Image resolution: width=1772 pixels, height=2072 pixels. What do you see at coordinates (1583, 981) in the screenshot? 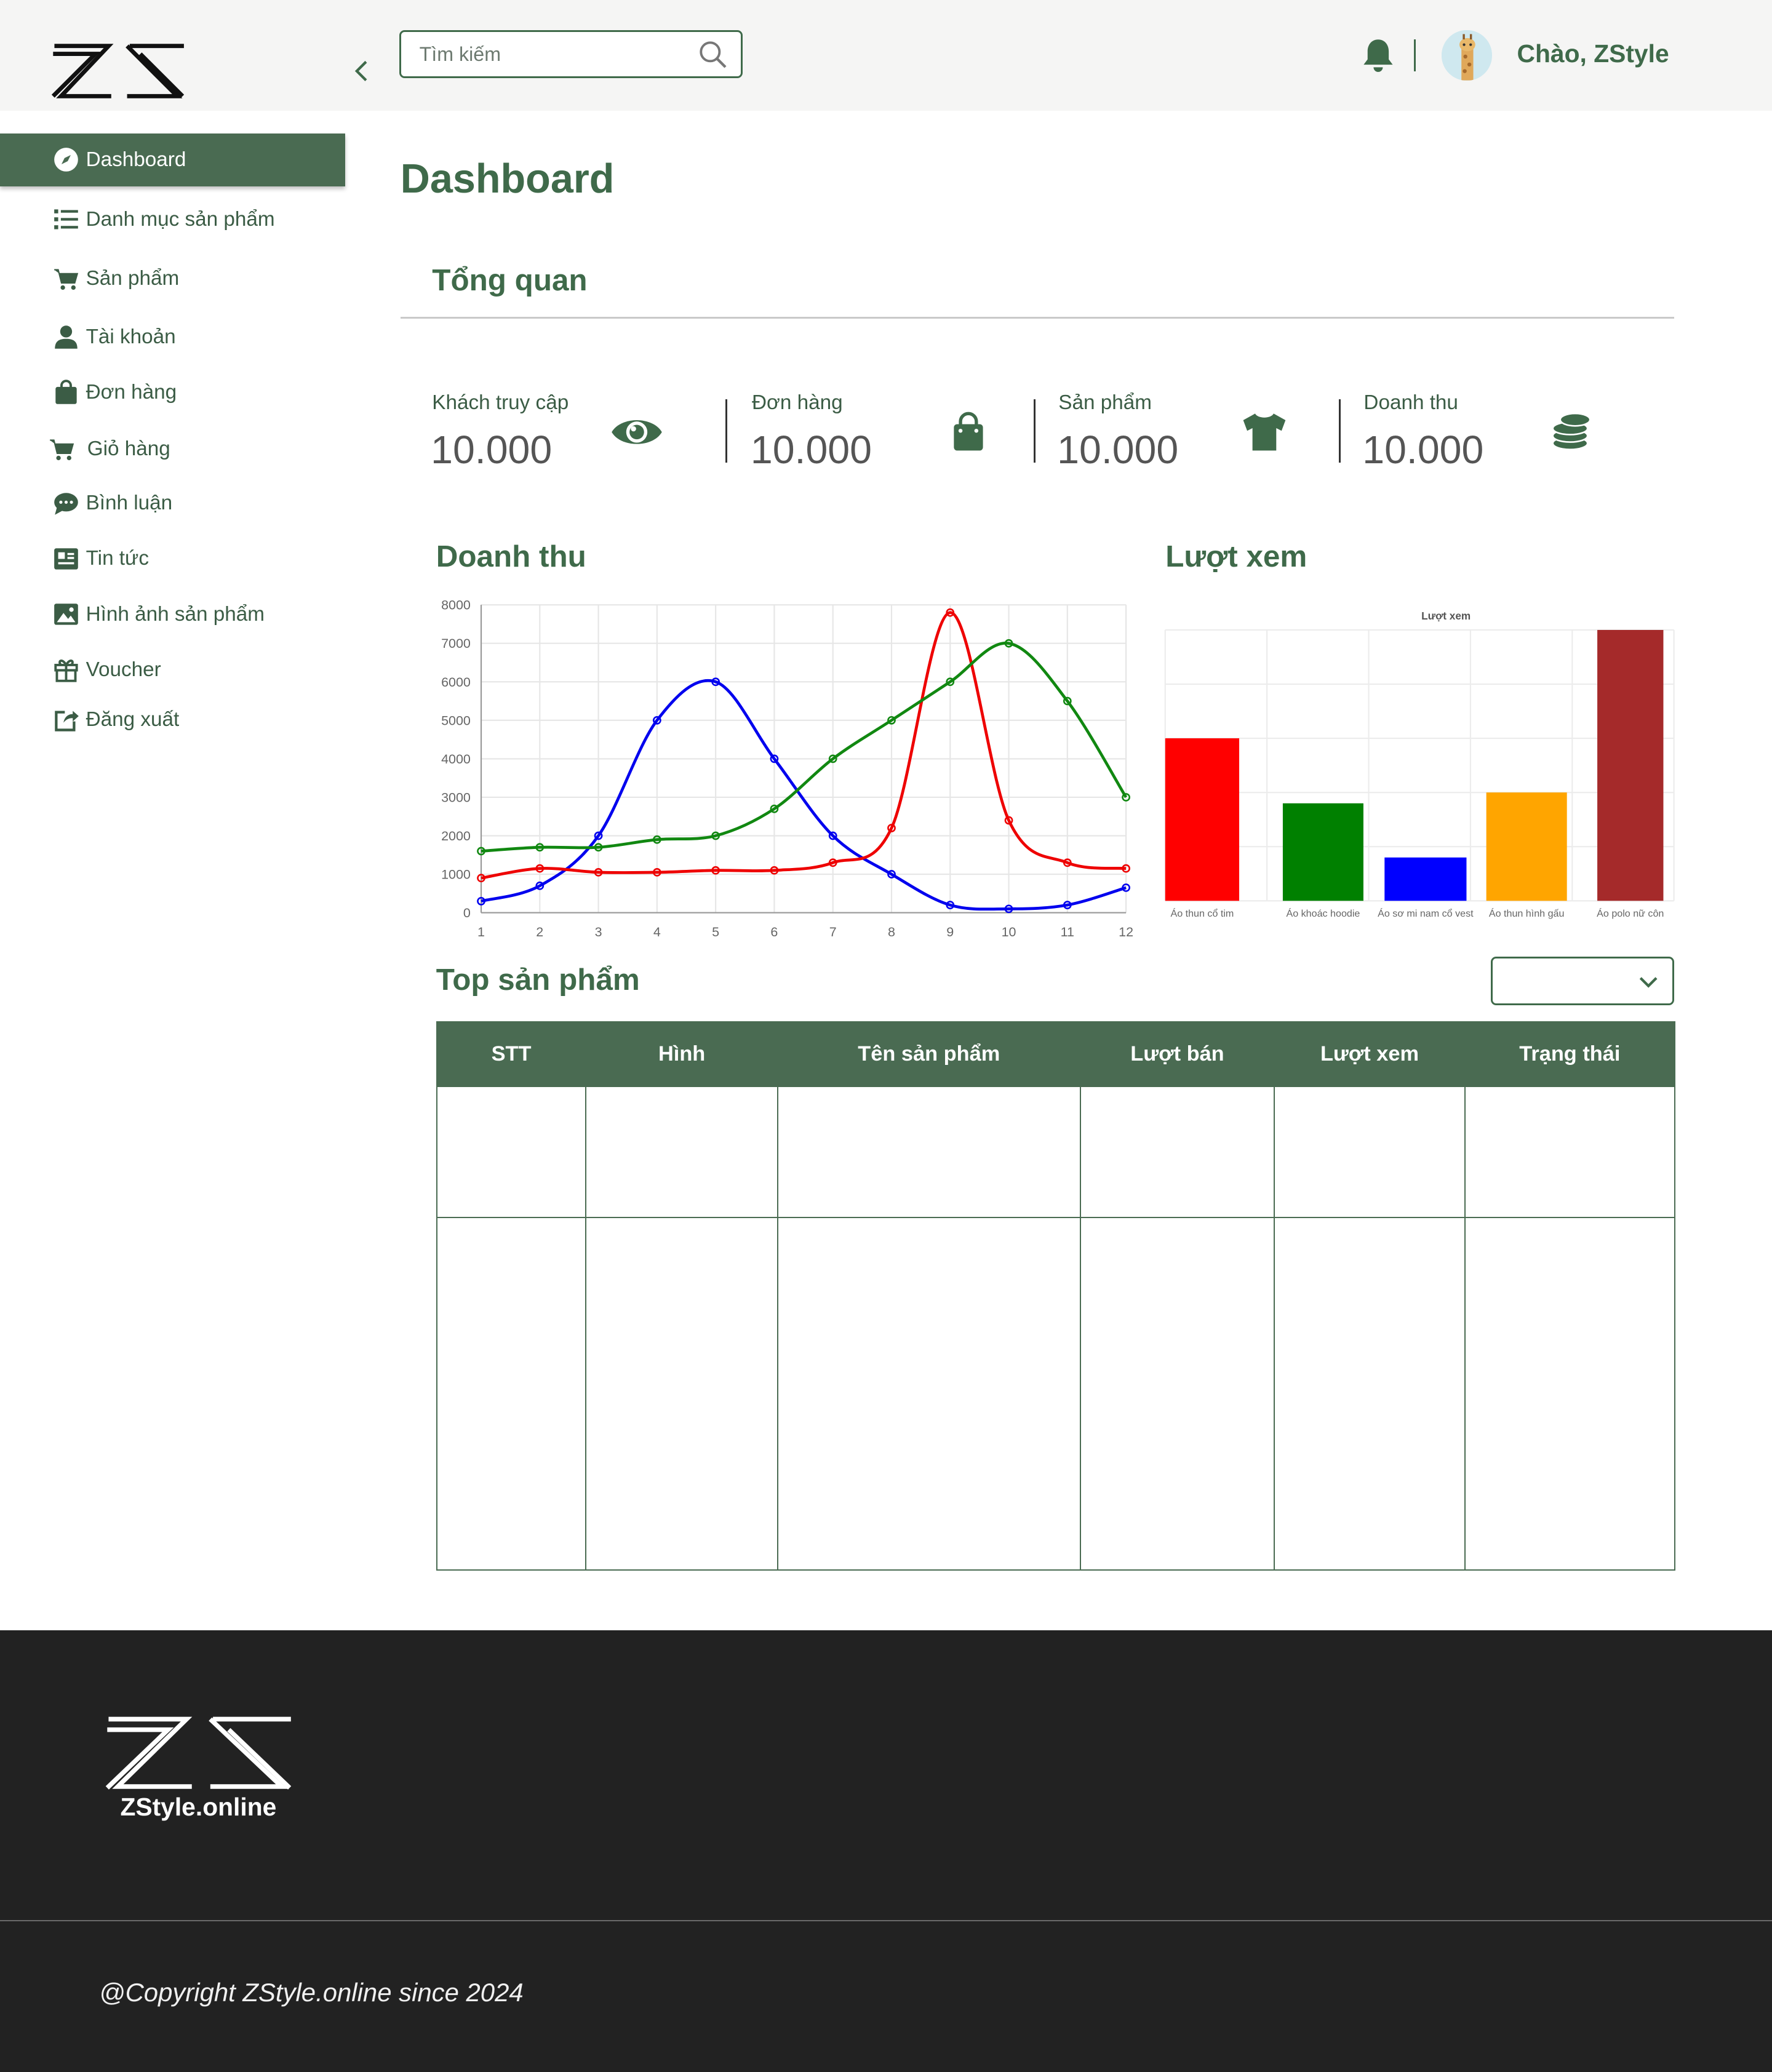
I see `filter-select` at bounding box center [1583, 981].